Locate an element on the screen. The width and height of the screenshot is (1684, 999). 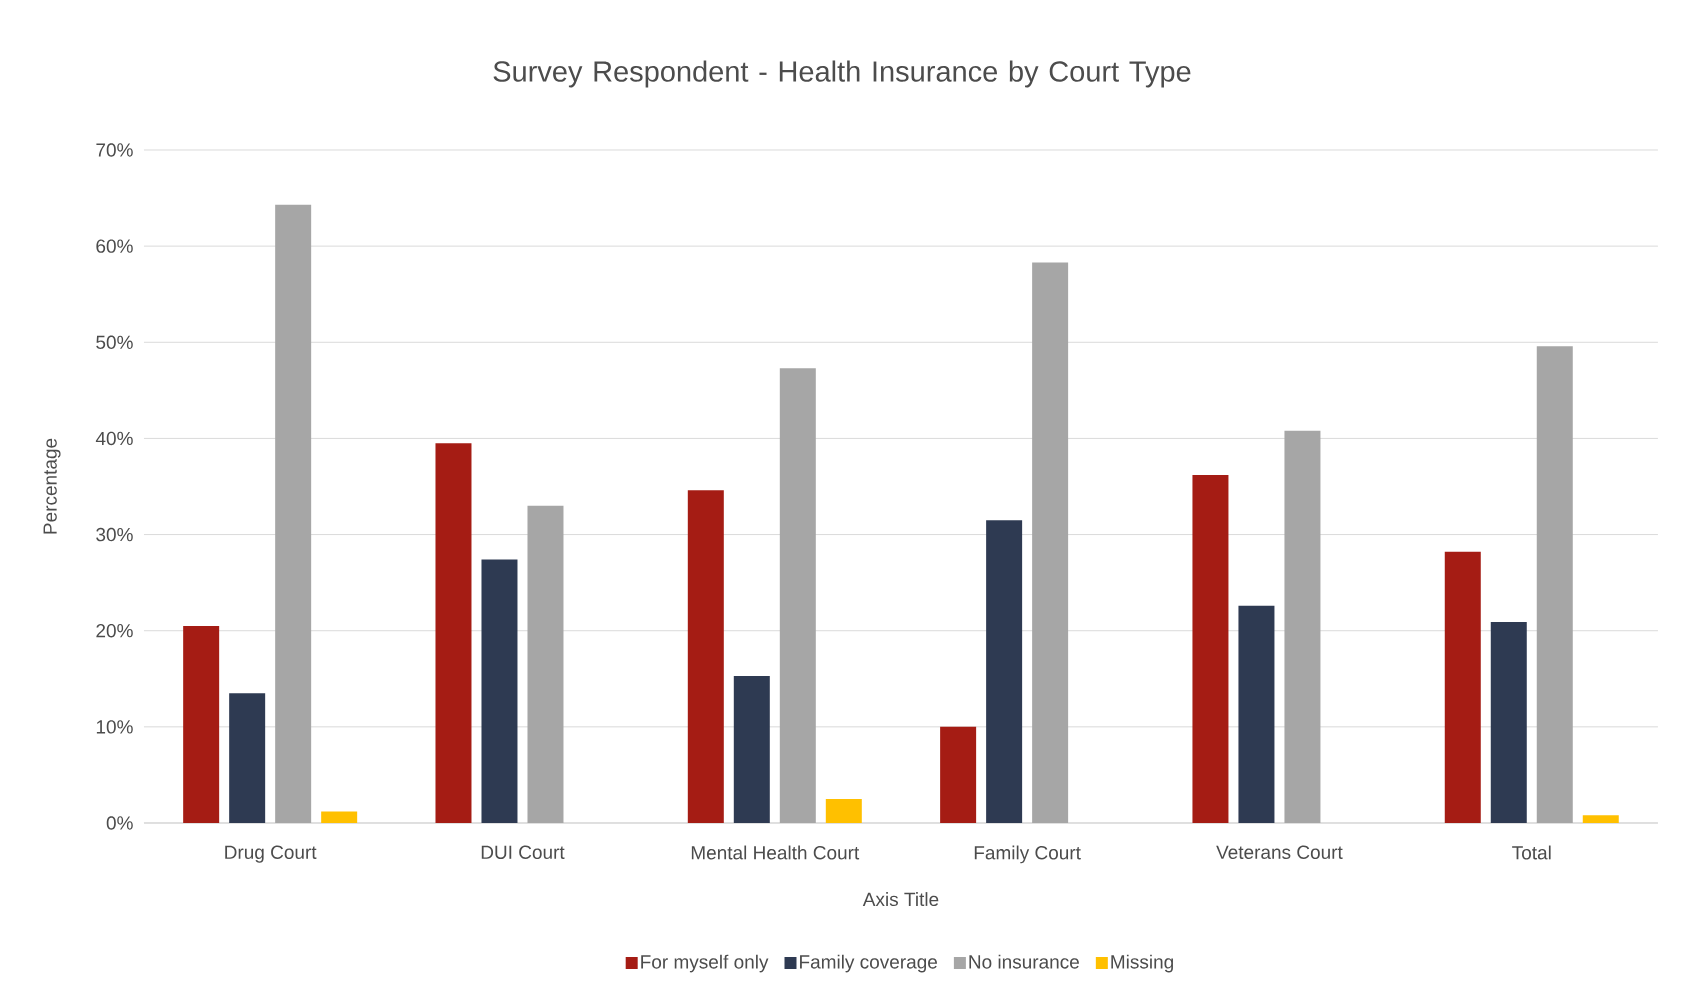
x-tick-label: Drug Court is located at coordinates (271, 854).